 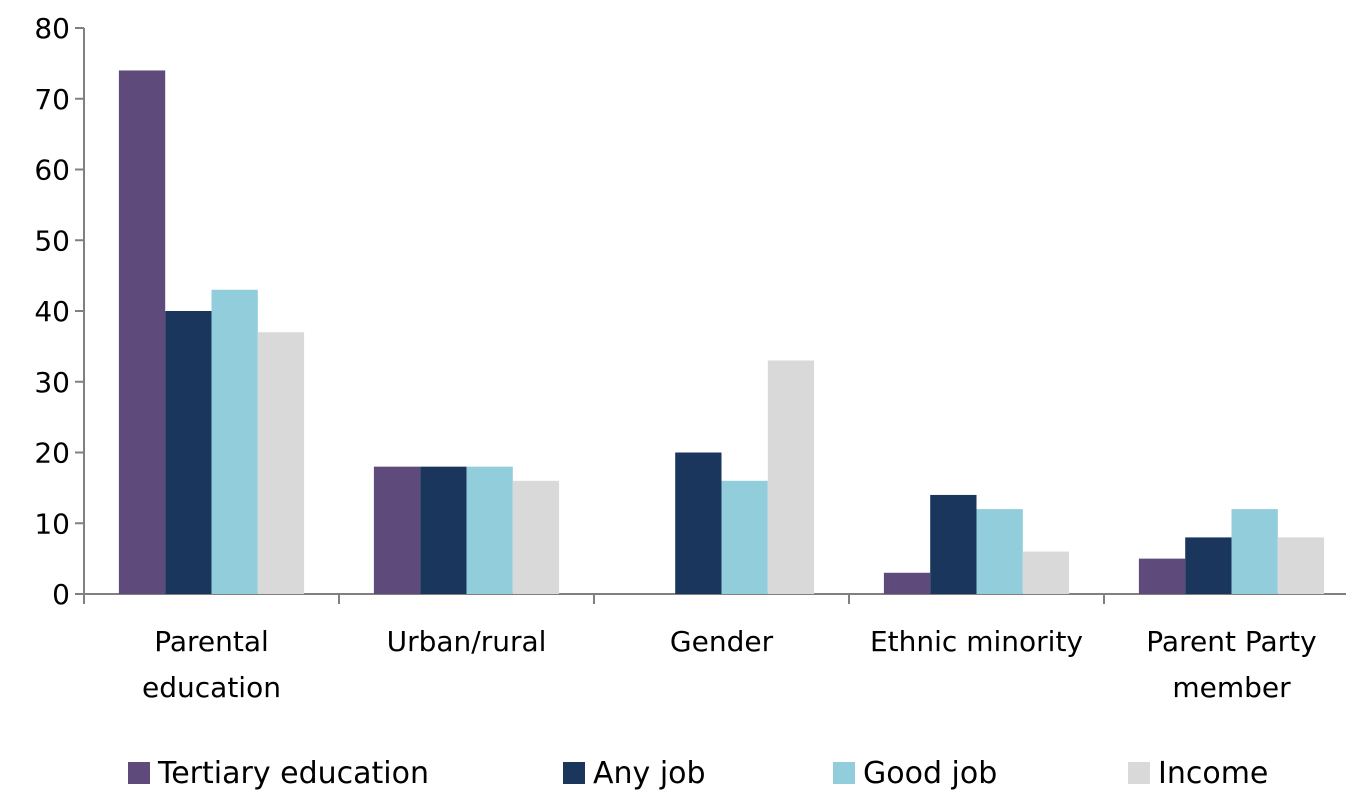 I want to click on y-tick-label: 80, so click(x=52, y=28).